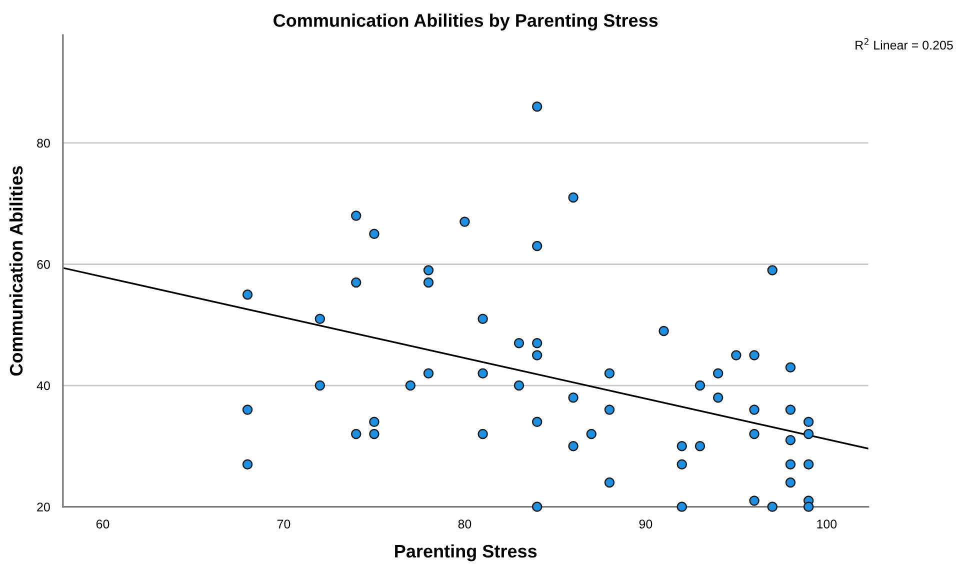 This screenshot has height=565, width=968. What do you see at coordinates (283, 524) in the screenshot?
I see `x-tick-label: 70` at bounding box center [283, 524].